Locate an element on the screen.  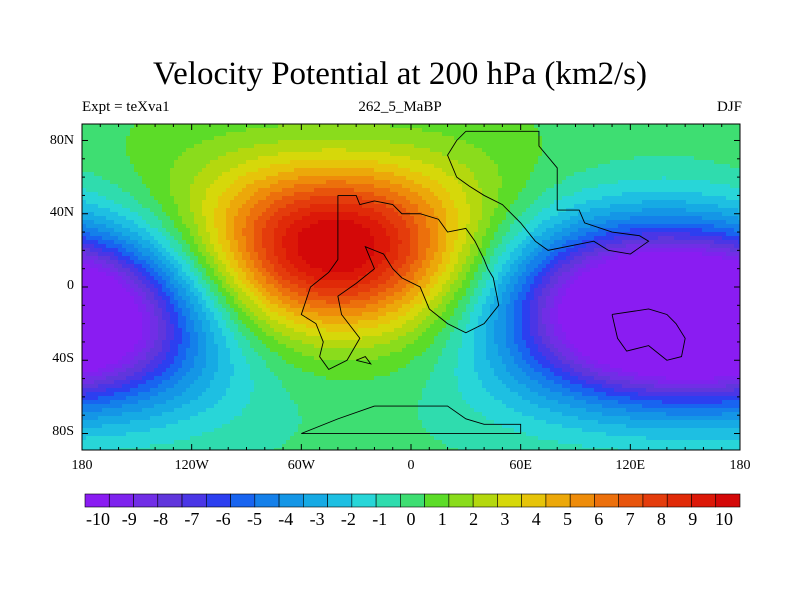
colorbar-label: 5 is located at coordinates (567, 519).